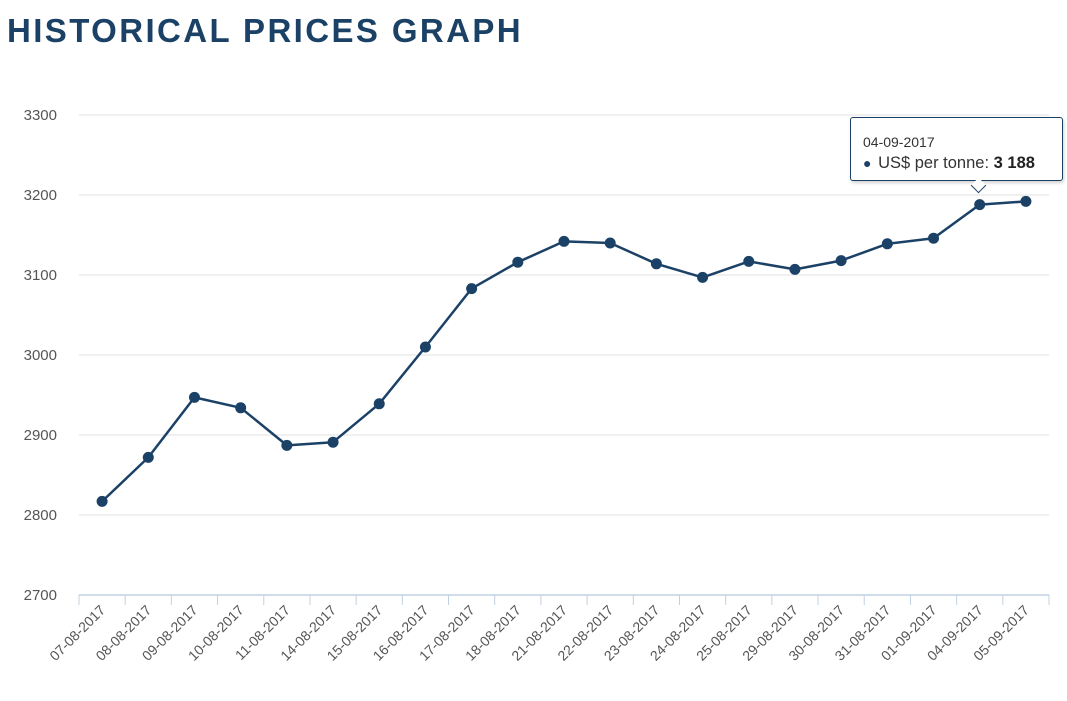  I want to click on tooltip-date: 04-09-2017, so click(899, 142).